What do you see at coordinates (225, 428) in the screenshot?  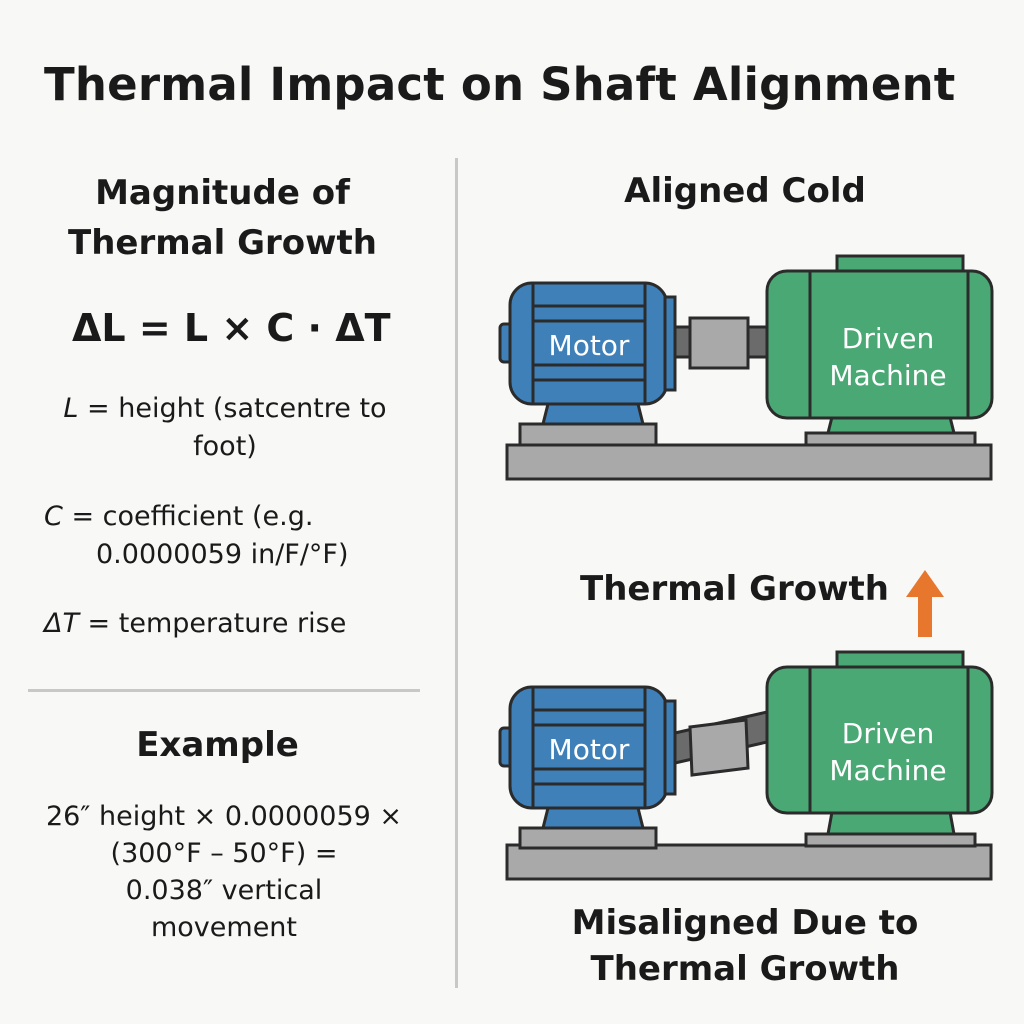 I see `definition-l: L = height (satcentre to foot)` at bounding box center [225, 428].